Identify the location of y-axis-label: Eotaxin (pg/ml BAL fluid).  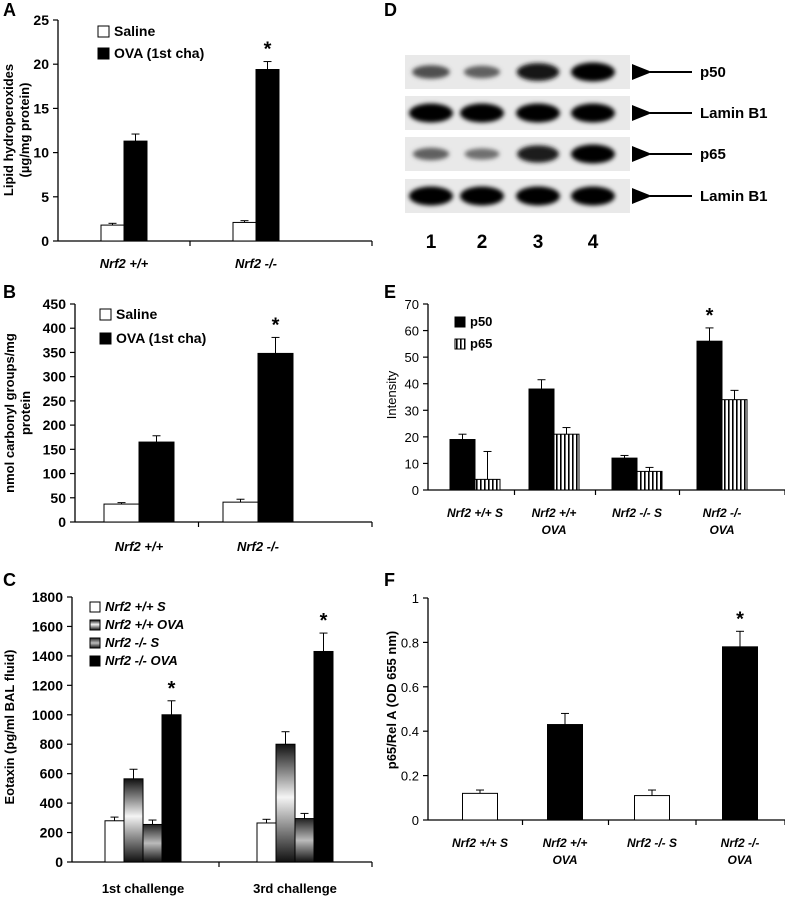
(9, 726).